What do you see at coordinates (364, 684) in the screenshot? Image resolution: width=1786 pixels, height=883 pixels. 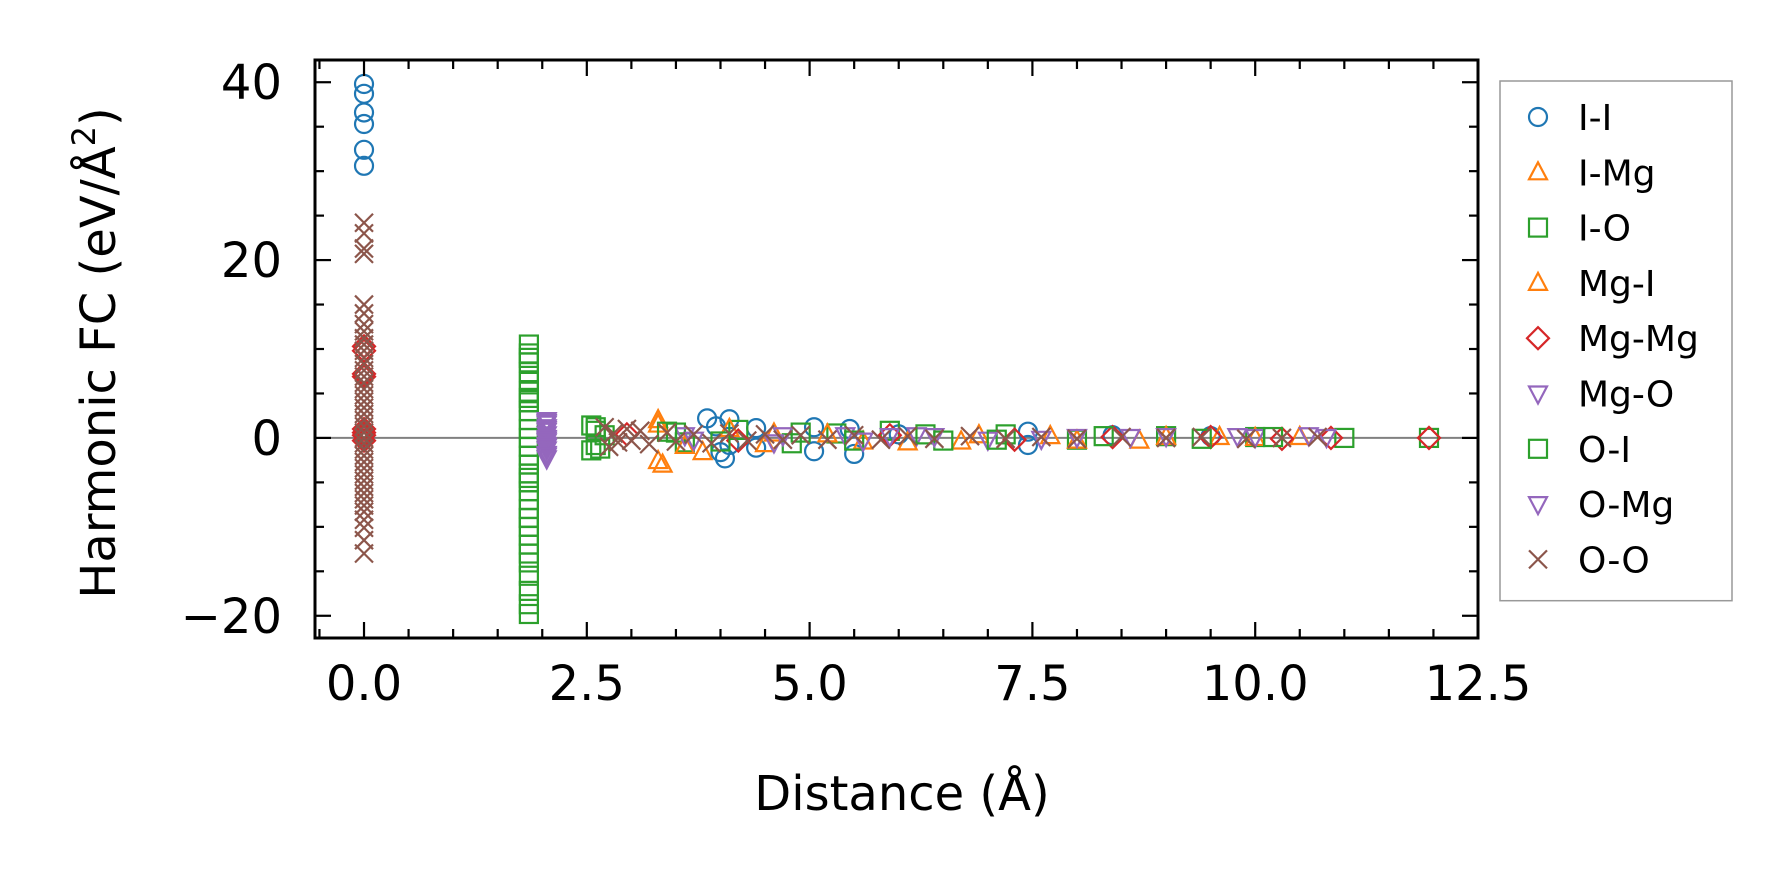 I see `x-tick-label: 0.0` at bounding box center [364, 684].